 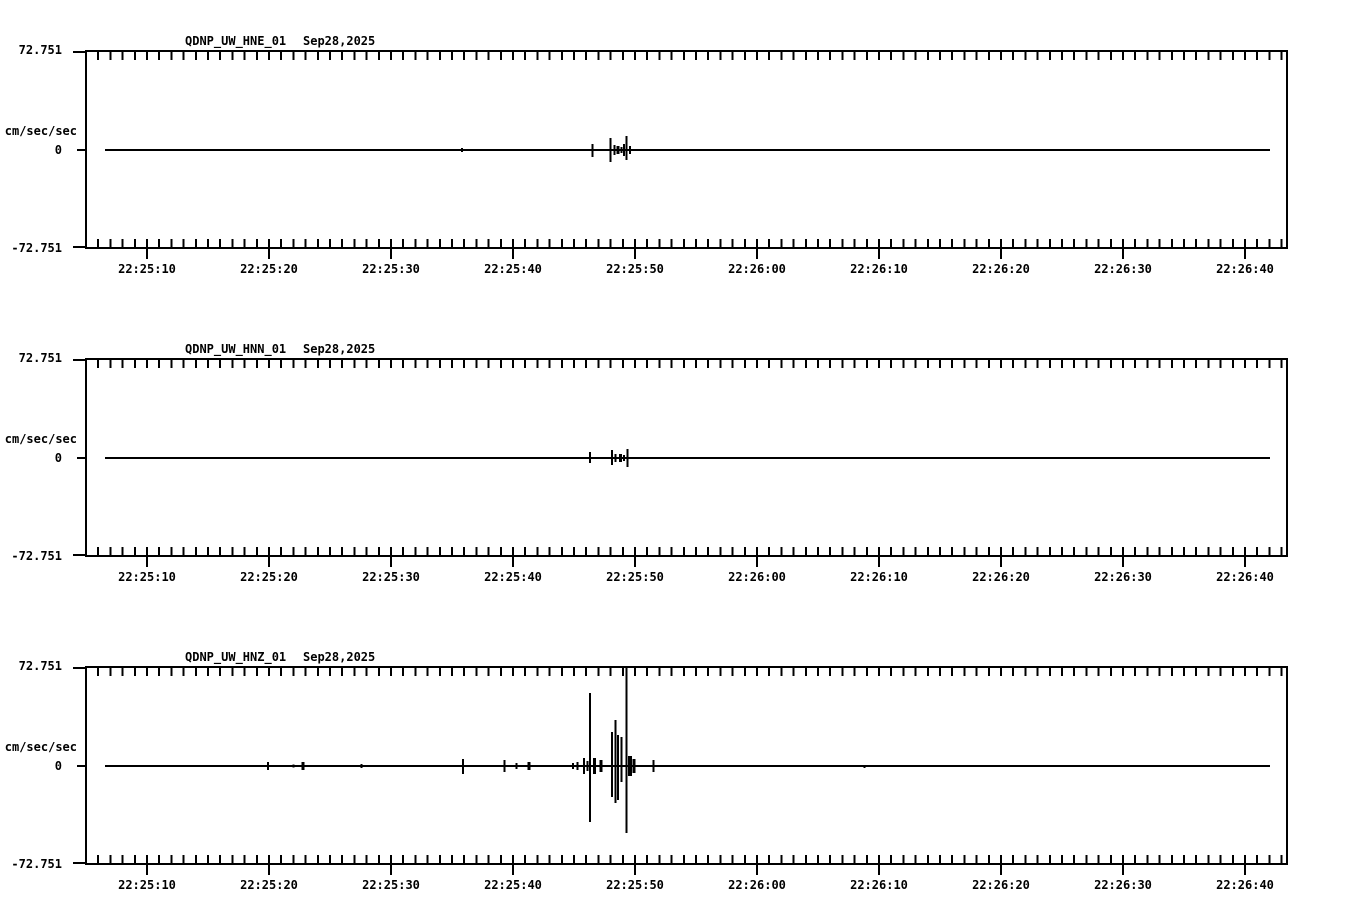 I want to click on channel-name: QDNP_UW_HNE_01, so click(x=236, y=41).